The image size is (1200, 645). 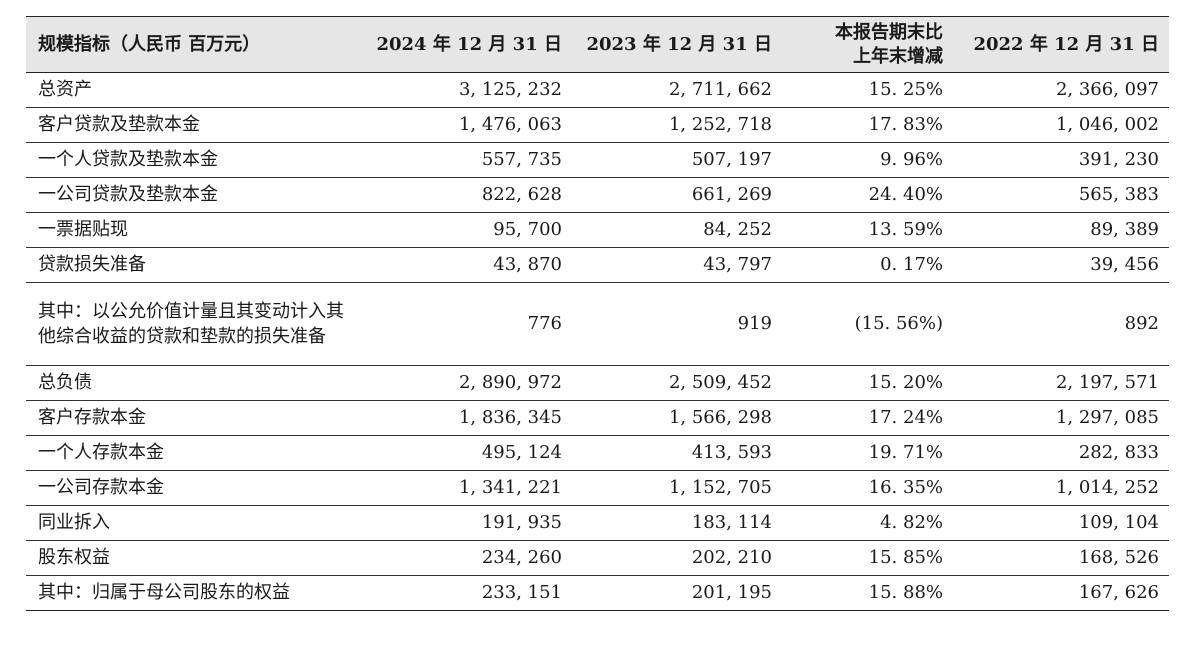 What do you see at coordinates (677, 593) in the screenshot?
I see `cell-2023: 201, 195` at bounding box center [677, 593].